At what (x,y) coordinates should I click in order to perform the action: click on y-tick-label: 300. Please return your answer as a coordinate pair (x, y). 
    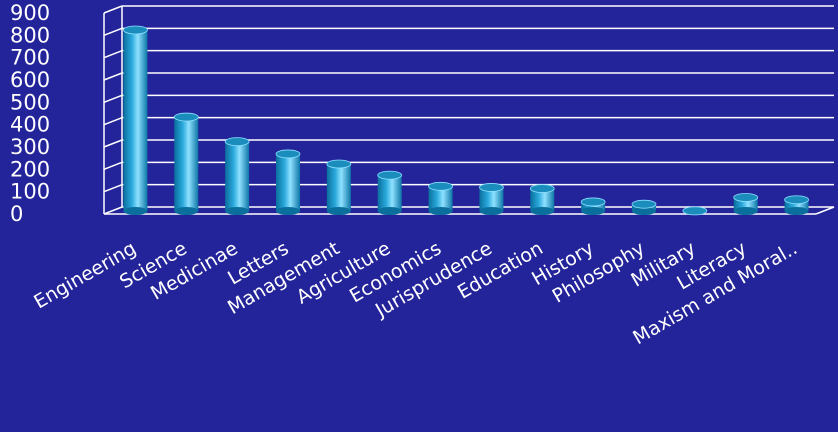
    Looking at the image, I should click on (30, 147).